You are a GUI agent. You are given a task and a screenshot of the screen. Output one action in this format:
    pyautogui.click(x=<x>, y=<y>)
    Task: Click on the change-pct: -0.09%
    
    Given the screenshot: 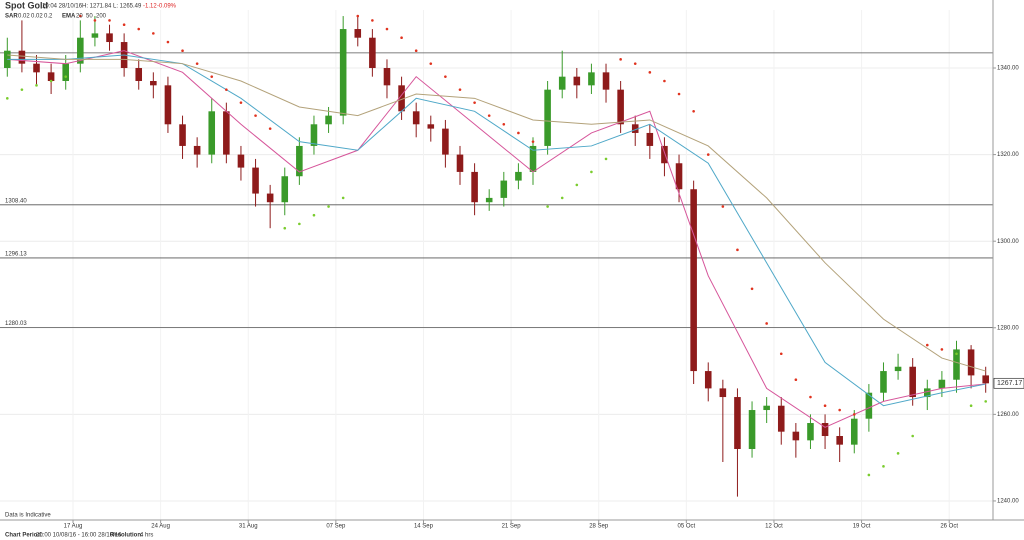 What is the action you would take?
    pyautogui.click(x=167, y=7)
    